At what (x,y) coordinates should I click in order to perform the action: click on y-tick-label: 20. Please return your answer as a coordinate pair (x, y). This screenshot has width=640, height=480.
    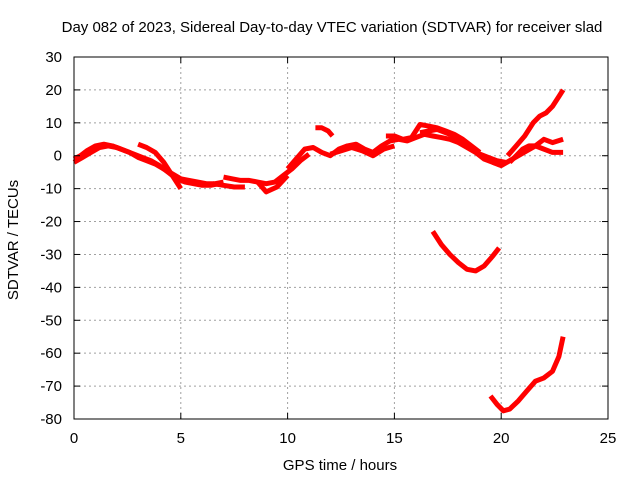
    Looking at the image, I should click on (53, 90).